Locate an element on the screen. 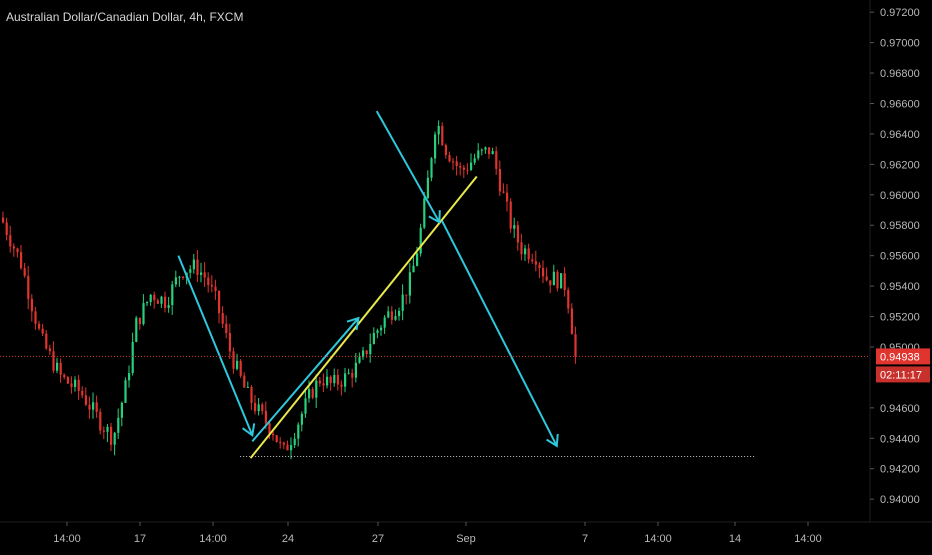 The image size is (932, 555). price-tick-label: 0.94200 is located at coordinates (900, 470).